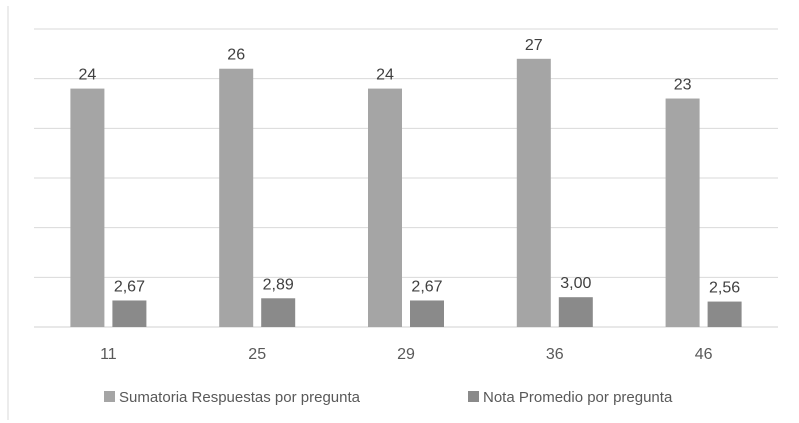 This screenshot has width=799, height=423. What do you see at coordinates (534, 45) in the screenshot?
I see `data-label-series1-36: 27` at bounding box center [534, 45].